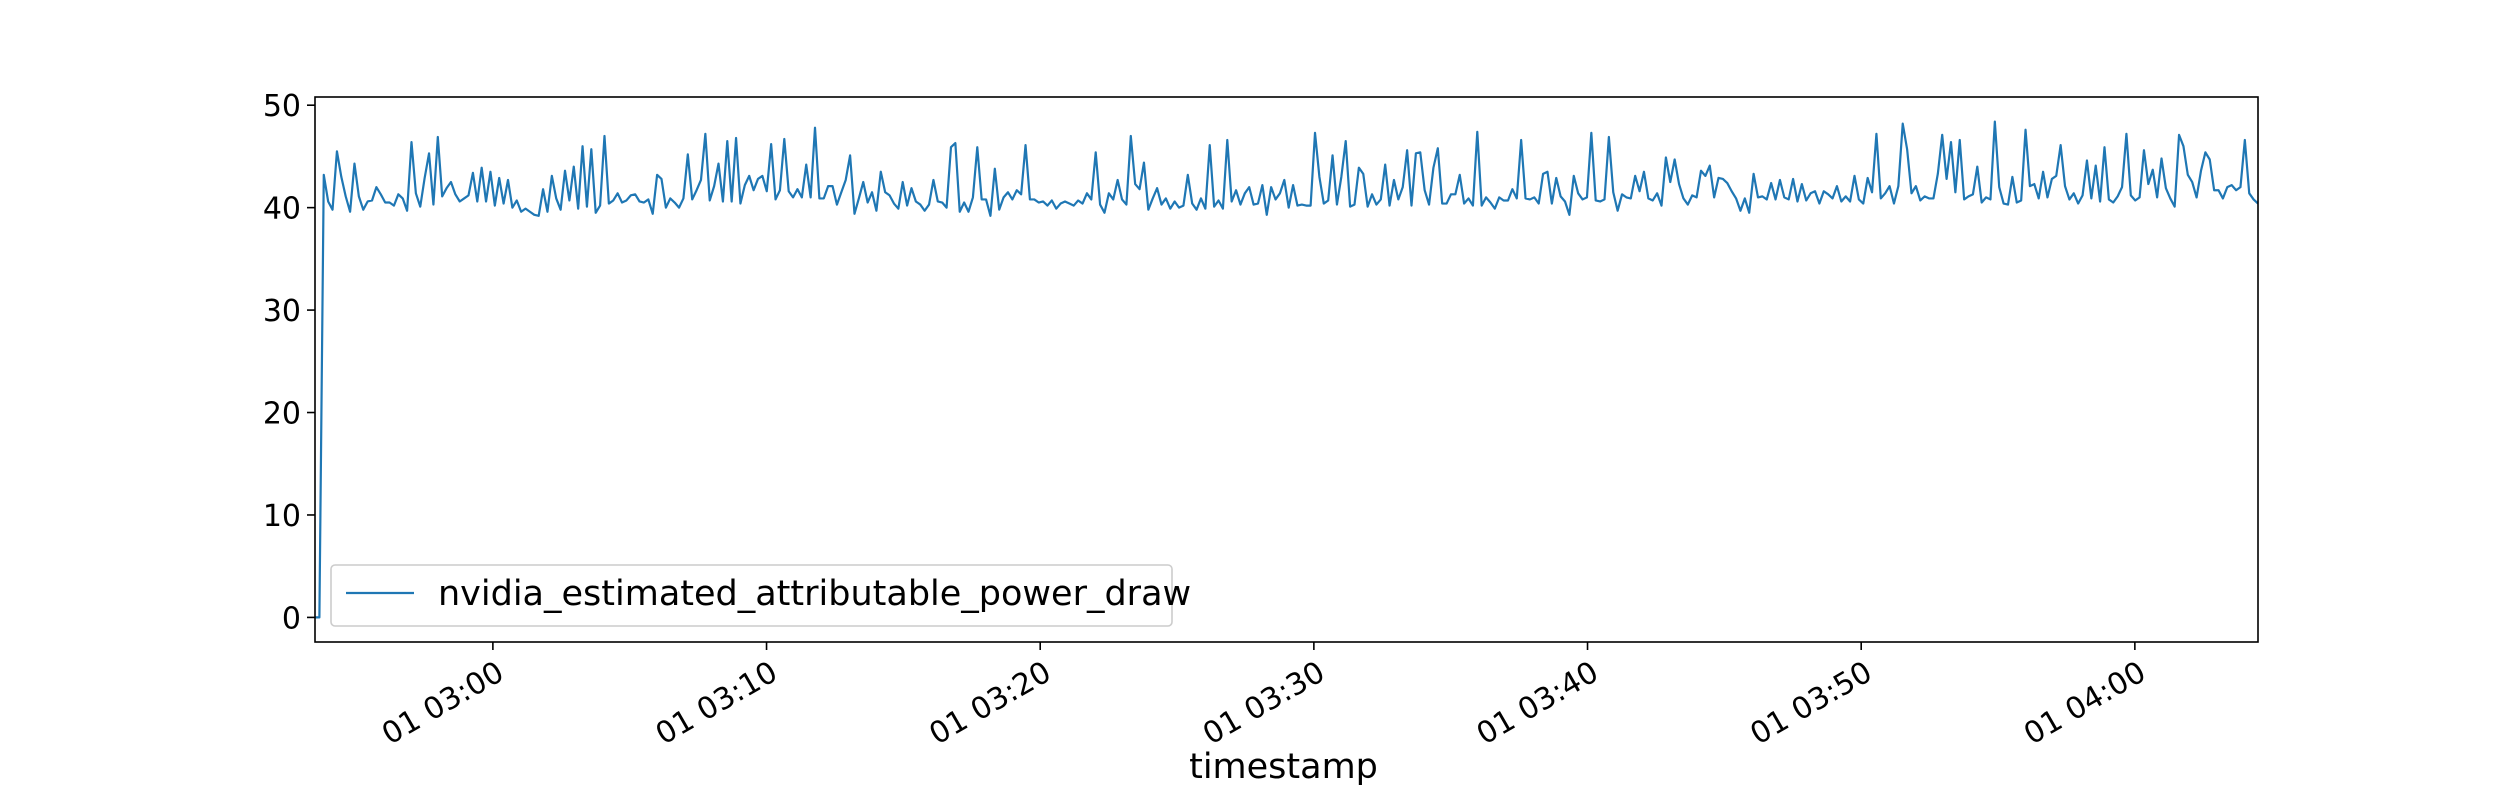  I want to click on y-tick-label: 30, so click(282, 311).